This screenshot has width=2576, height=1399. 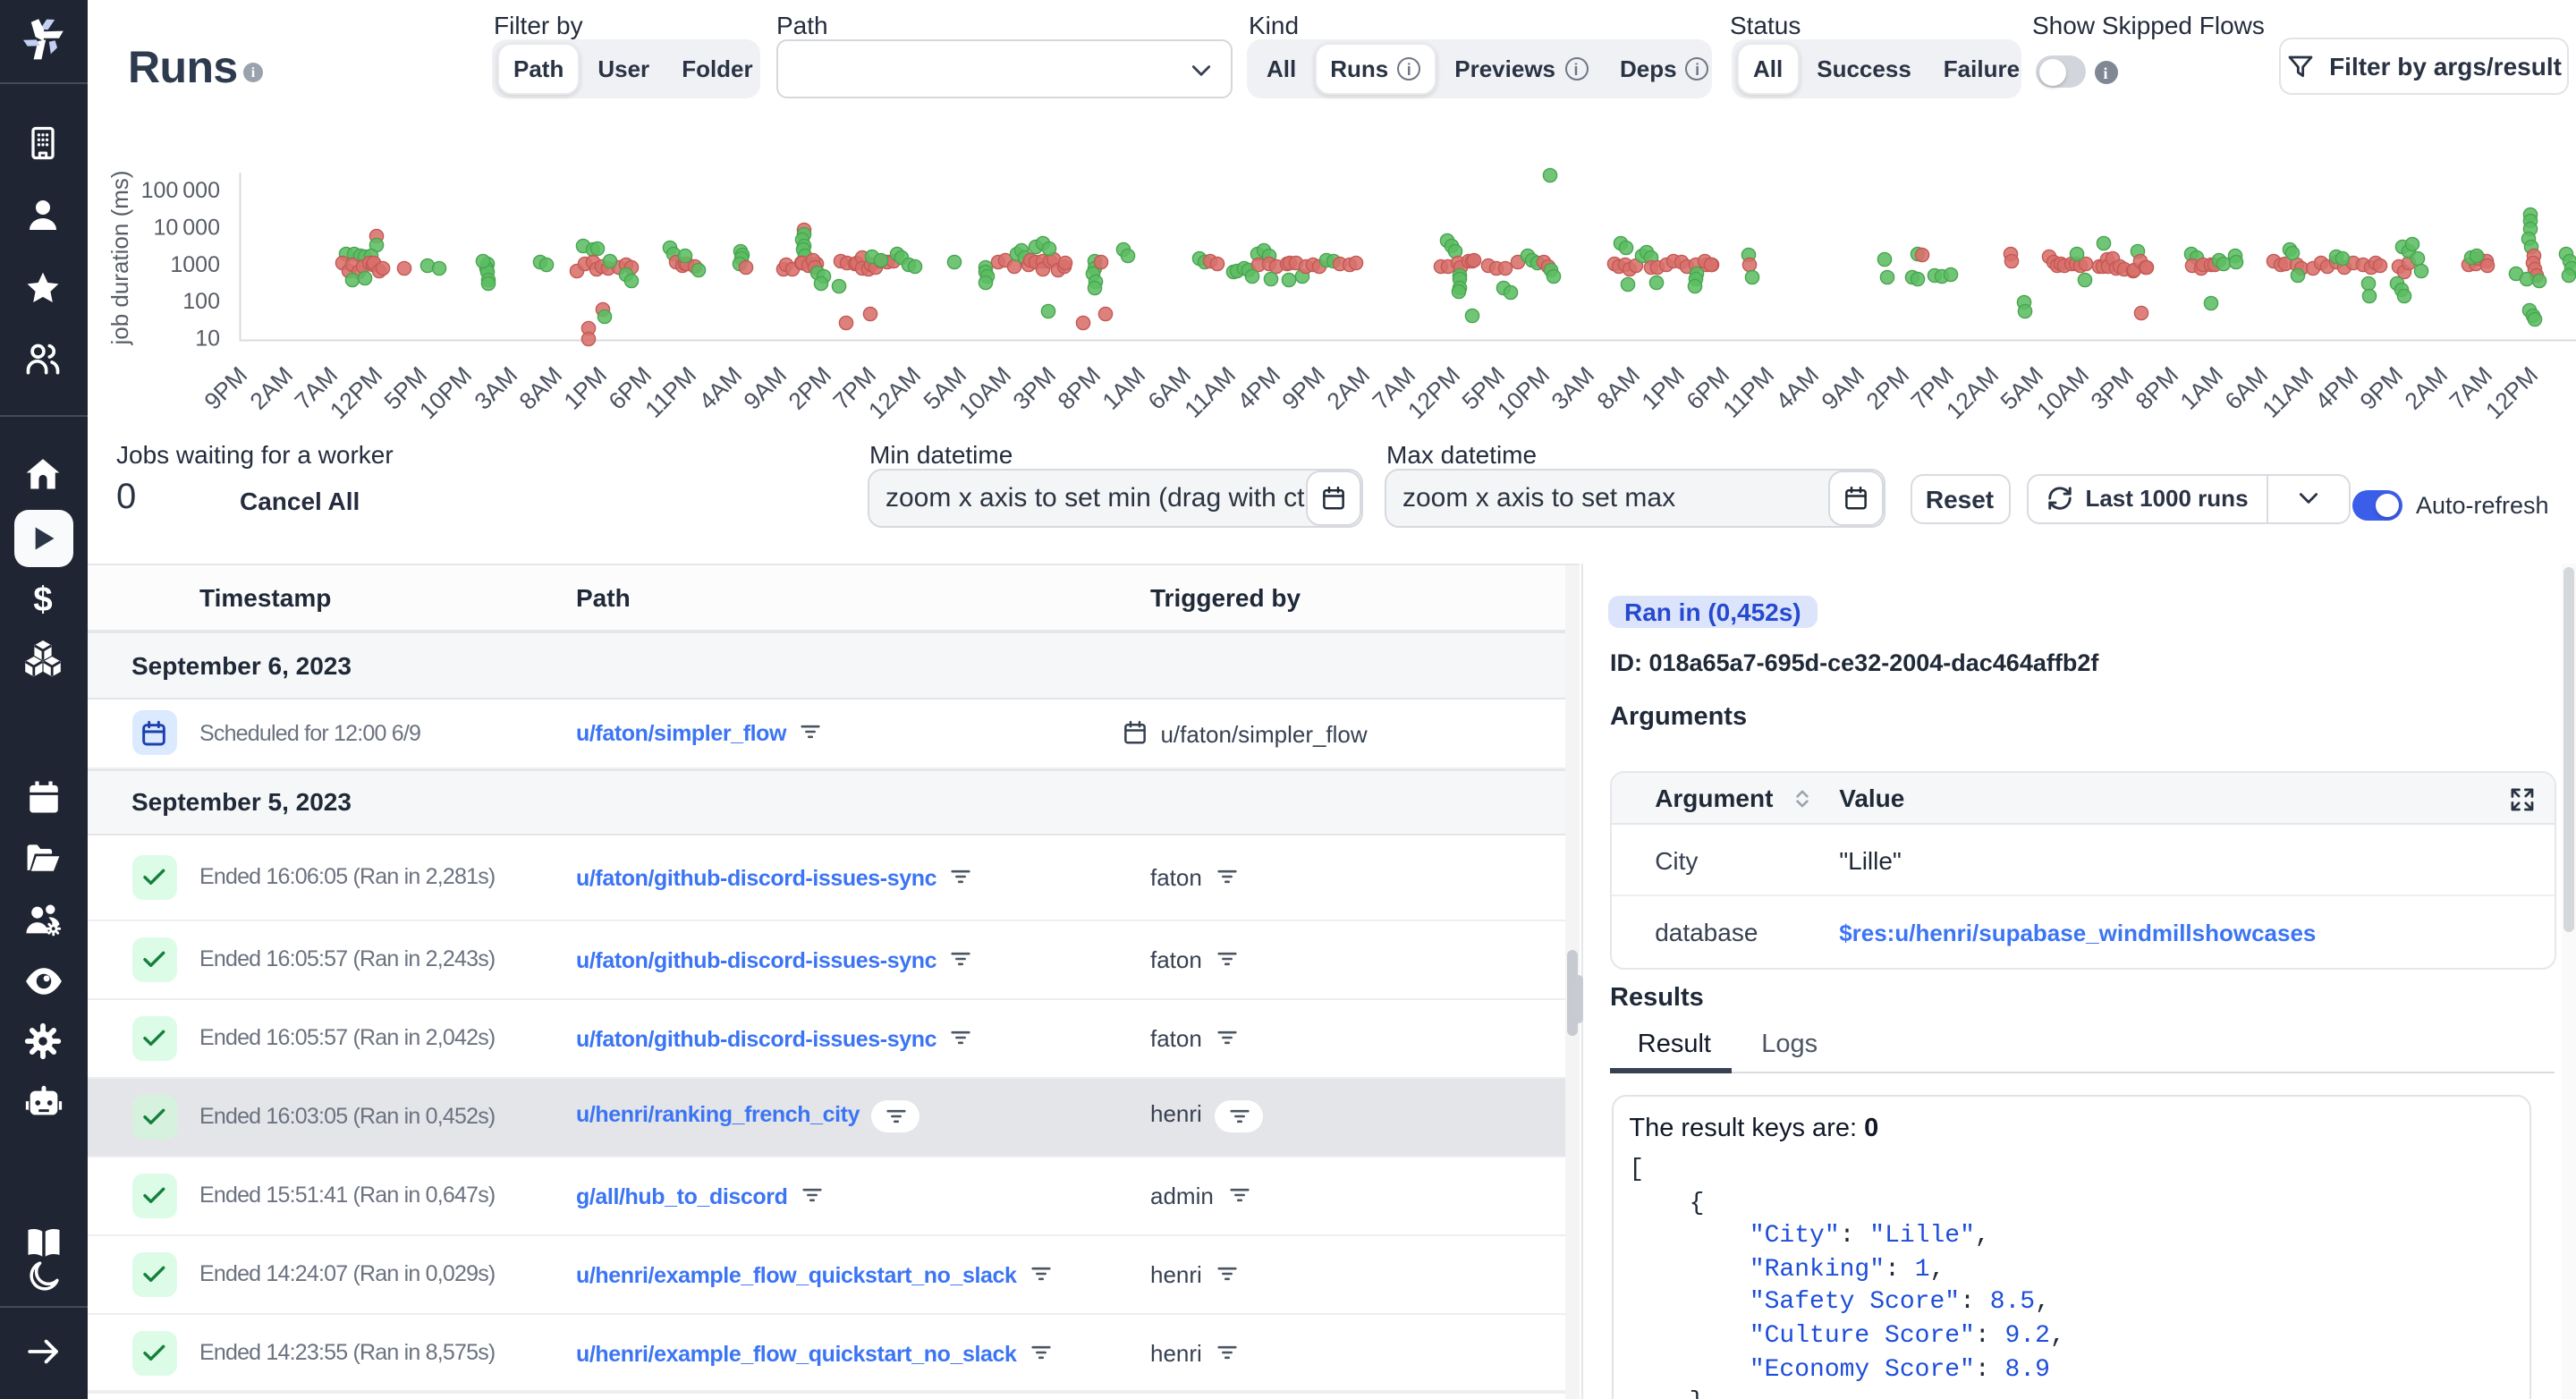 What do you see at coordinates (180, 190) in the screenshot?
I see `svg-text: 100 000` at bounding box center [180, 190].